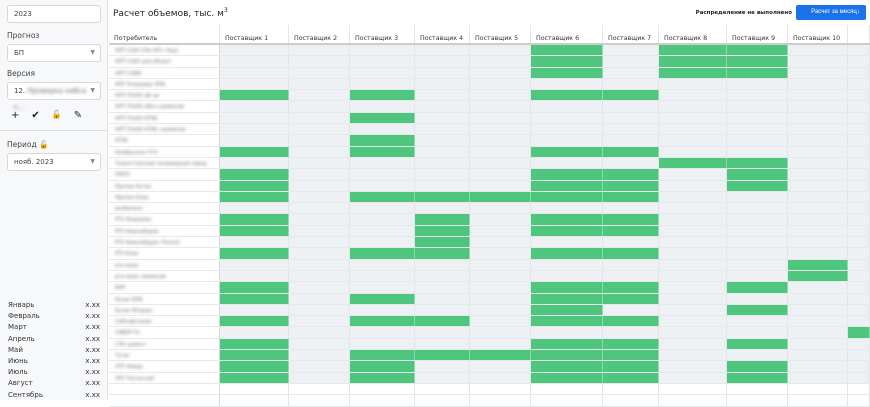  I want to click on year-input: 2023, so click(54, 14).